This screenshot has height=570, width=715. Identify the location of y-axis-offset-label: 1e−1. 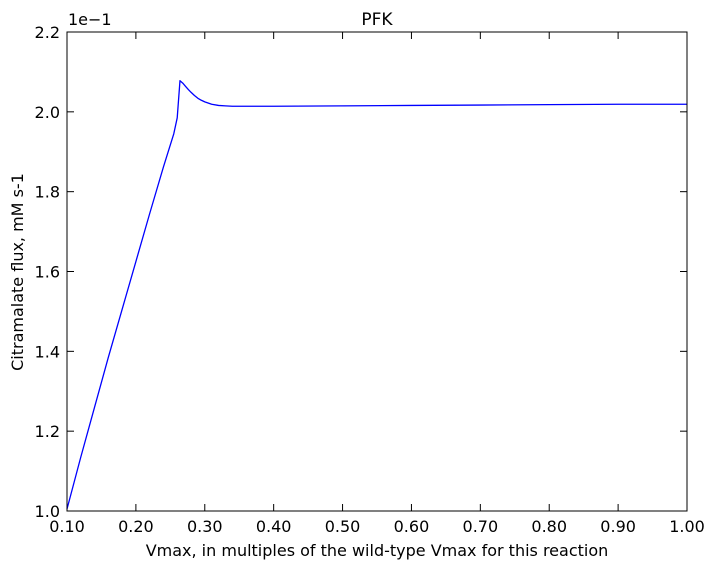
(90, 19).